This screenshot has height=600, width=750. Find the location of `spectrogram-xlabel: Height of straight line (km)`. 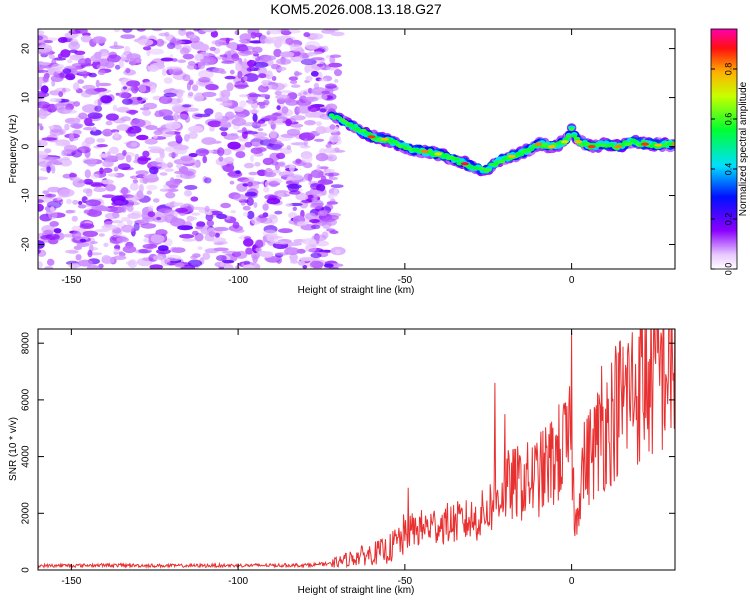

spectrogram-xlabel: Height of straight line (km) is located at coordinates (356, 290).